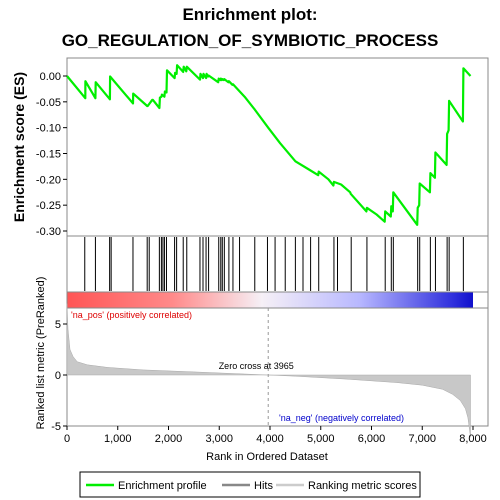  What do you see at coordinates (58, 376) in the screenshot?
I see `metric-ytick-label: 0` at bounding box center [58, 376].